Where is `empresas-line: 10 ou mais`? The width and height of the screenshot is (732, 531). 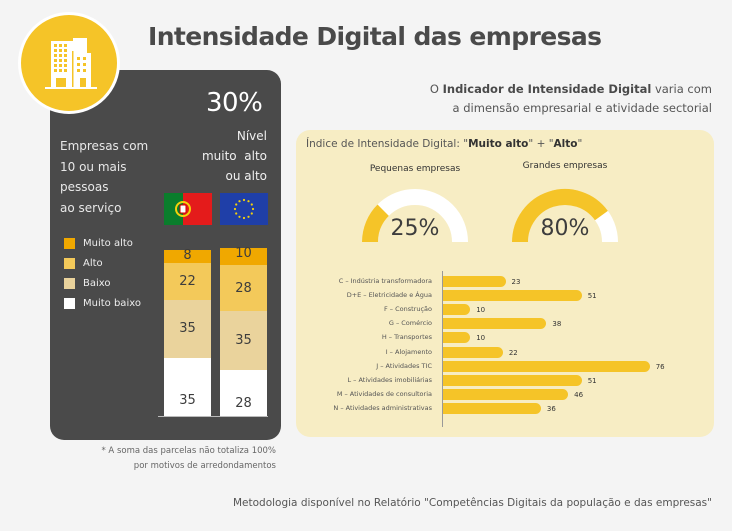
empresas-line: 10 ou mais is located at coordinates (93, 166).